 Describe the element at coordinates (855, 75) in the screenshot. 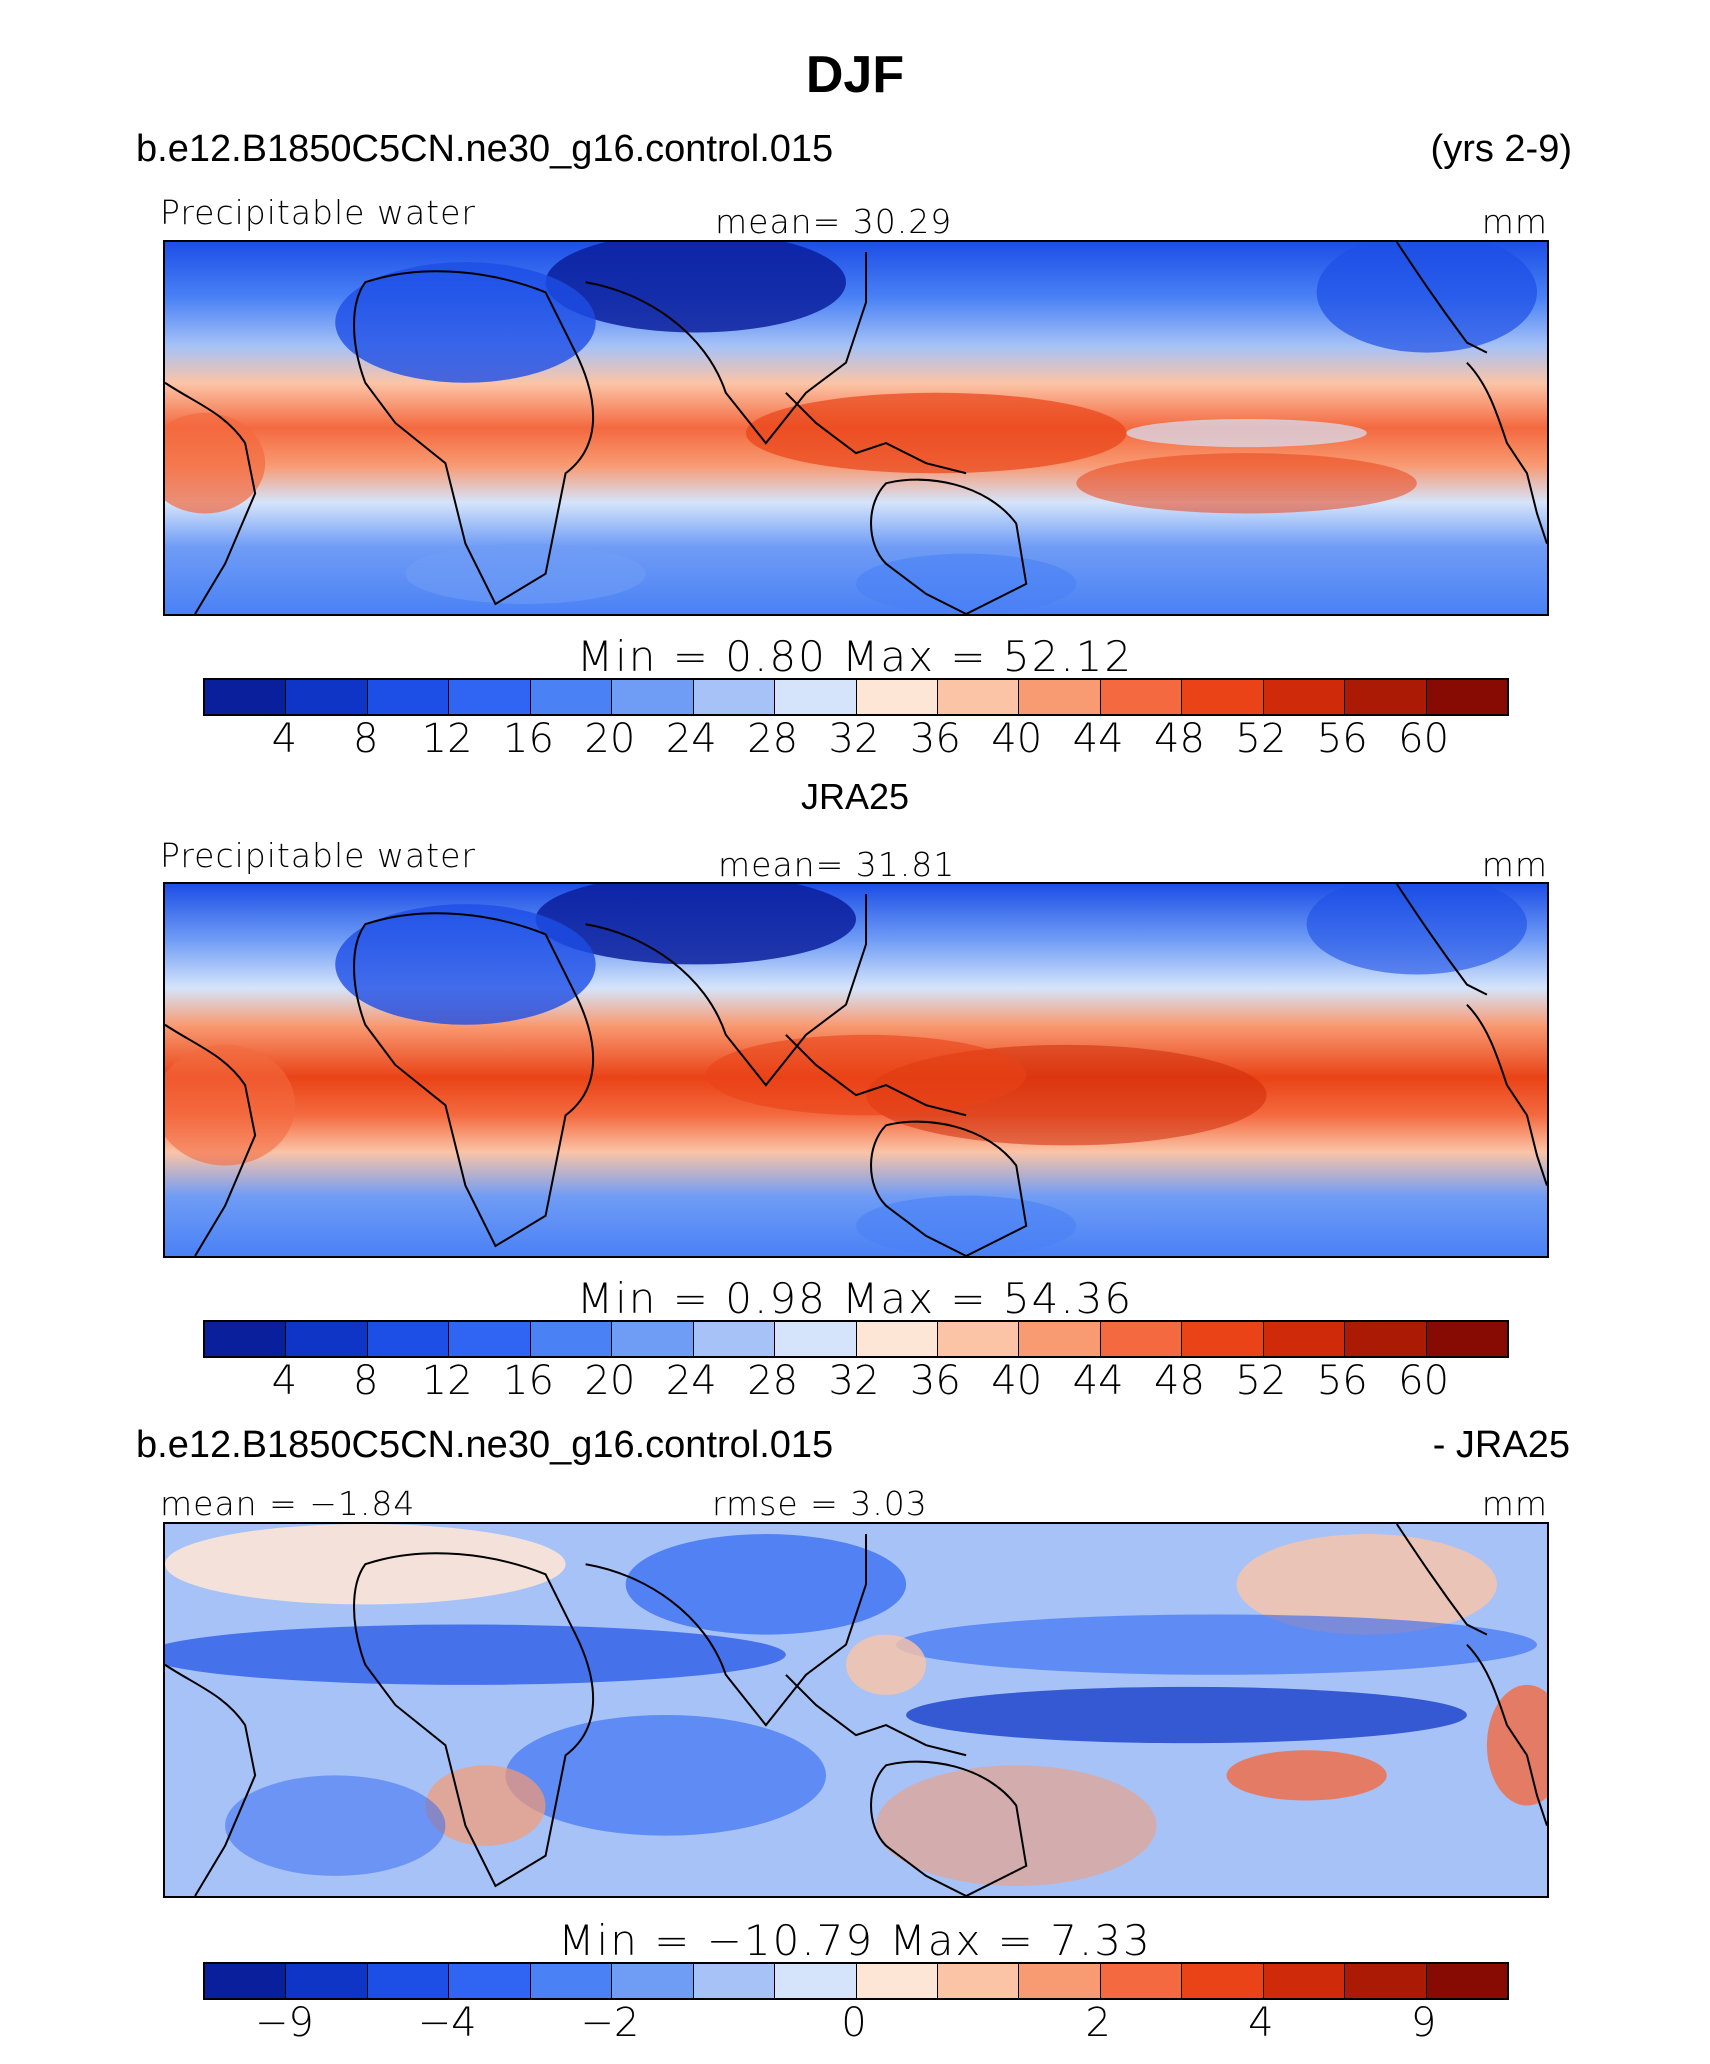

I see `figure-title: DJF` at that location.